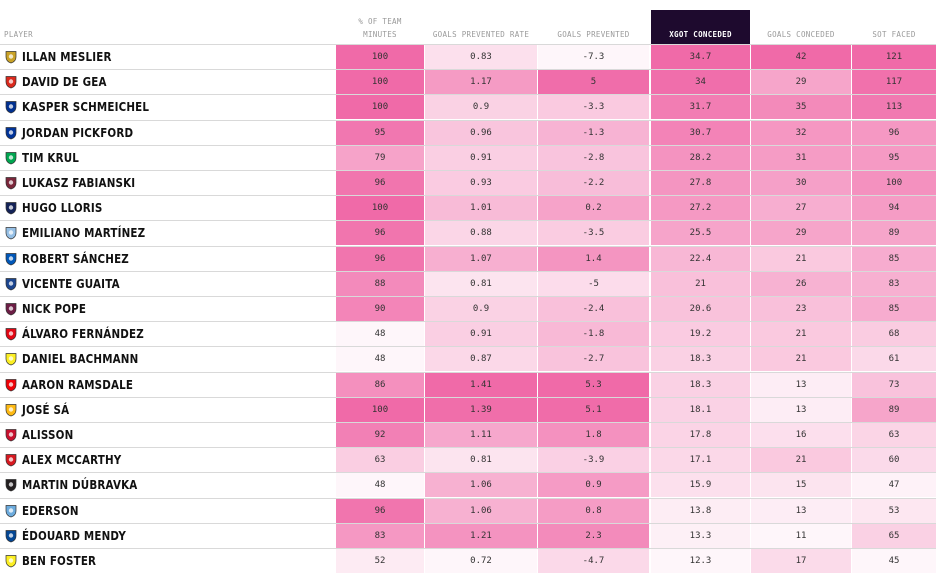  Describe the element at coordinates (593, 27) in the screenshot. I see `header-gp: GOALS PREVENTED` at that location.